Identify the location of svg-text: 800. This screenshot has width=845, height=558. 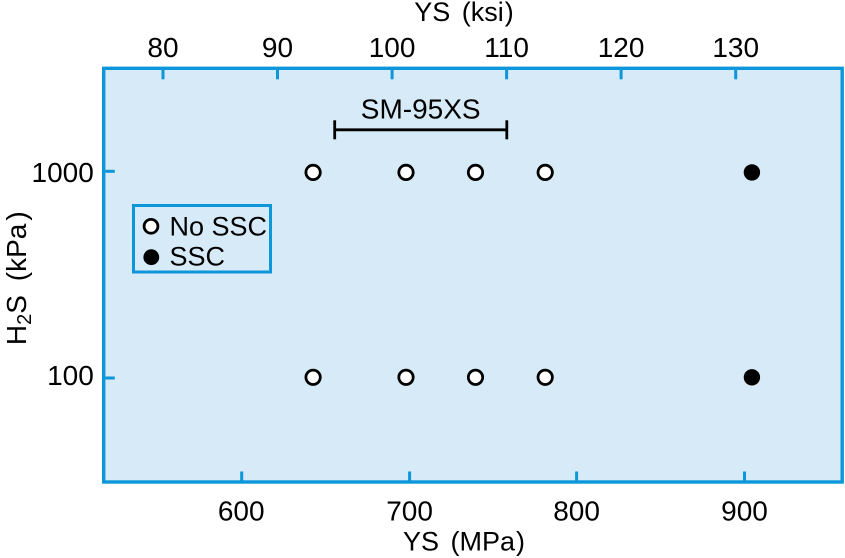
(576, 510).